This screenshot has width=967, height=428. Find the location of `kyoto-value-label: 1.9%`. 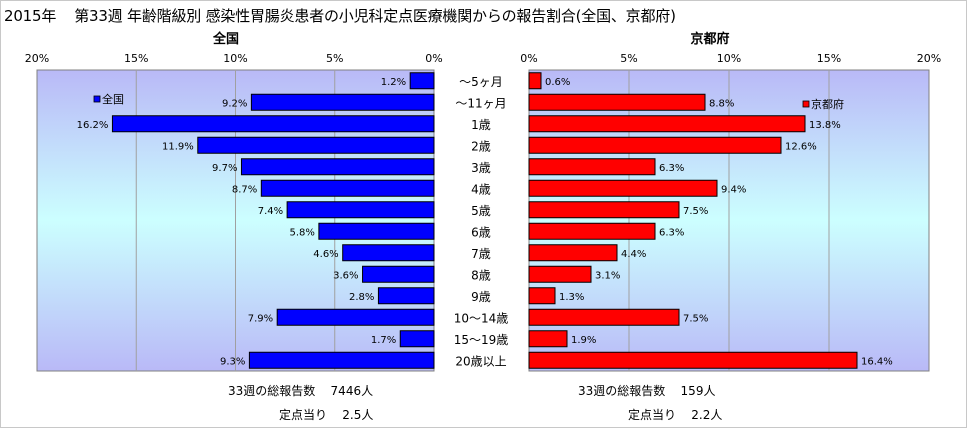

kyoto-value-label: 1.9% is located at coordinates (583, 340).